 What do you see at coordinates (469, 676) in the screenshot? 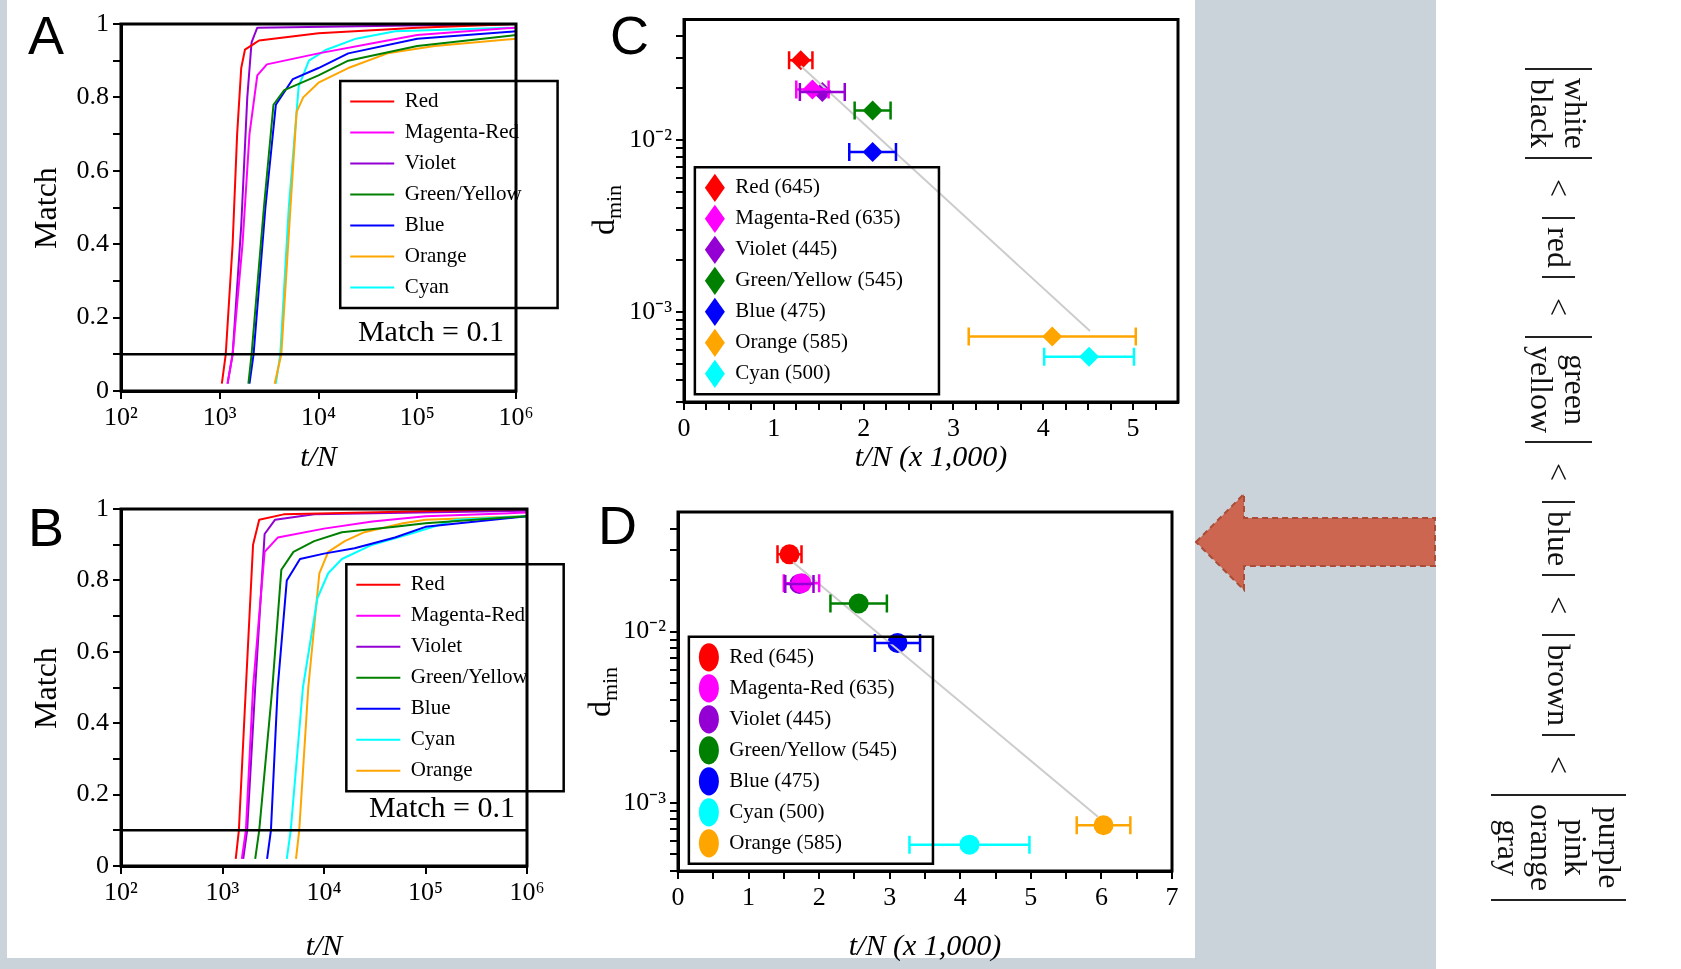
I see `legend-label: Green/Yellow` at bounding box center [469, 676].